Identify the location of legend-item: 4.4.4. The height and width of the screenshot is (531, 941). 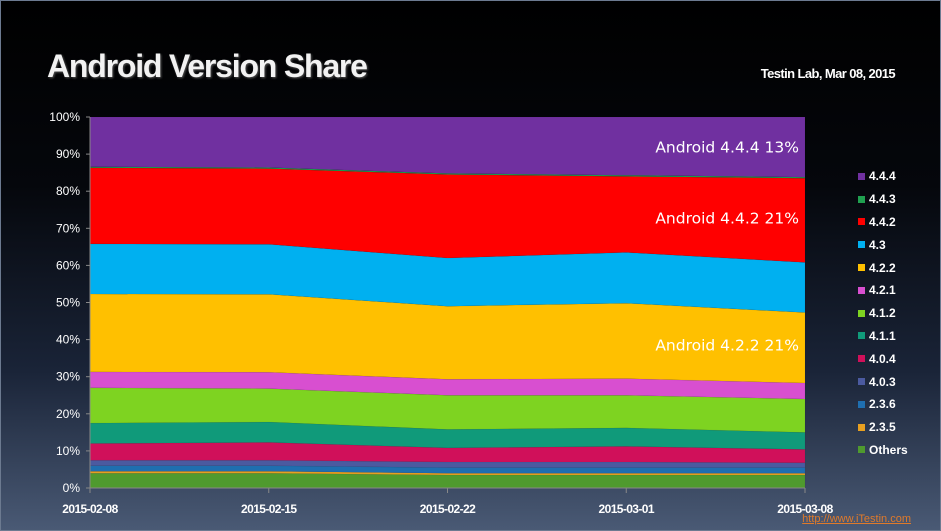
(883, 176).